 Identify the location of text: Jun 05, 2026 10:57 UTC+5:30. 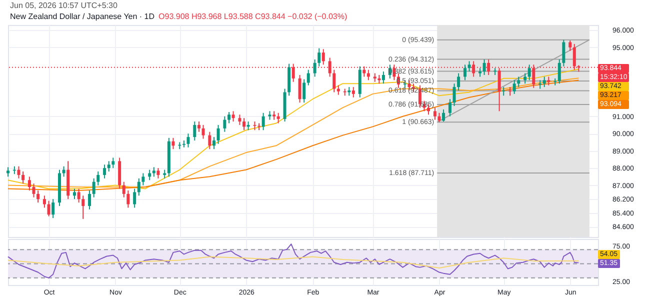
(64, 5).